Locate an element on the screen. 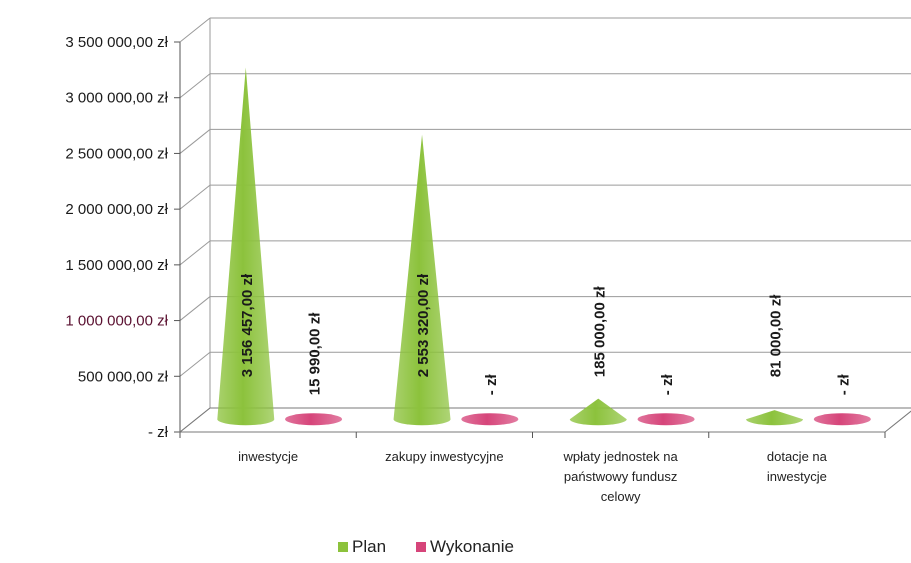  y-tick-label: 1 000 000,00 zł is located at coordinates (116, 321).